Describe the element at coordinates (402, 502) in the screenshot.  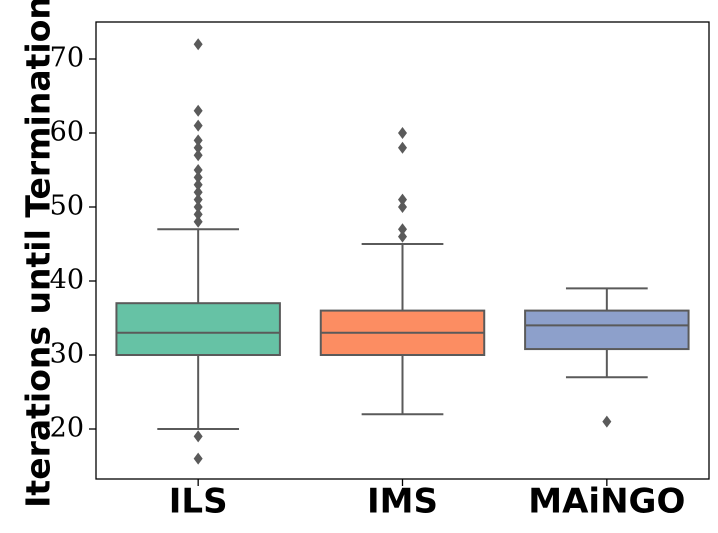
I see `x-tick-label: IMS` at that location.